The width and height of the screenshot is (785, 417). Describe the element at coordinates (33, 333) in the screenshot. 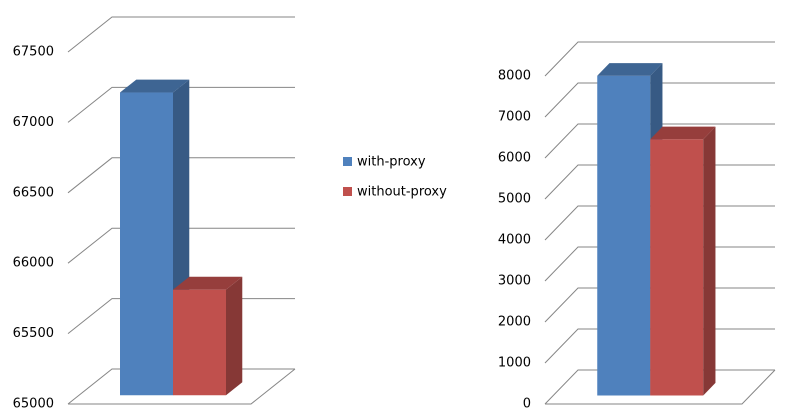

I see `y-tick-label: 65500` at that location.